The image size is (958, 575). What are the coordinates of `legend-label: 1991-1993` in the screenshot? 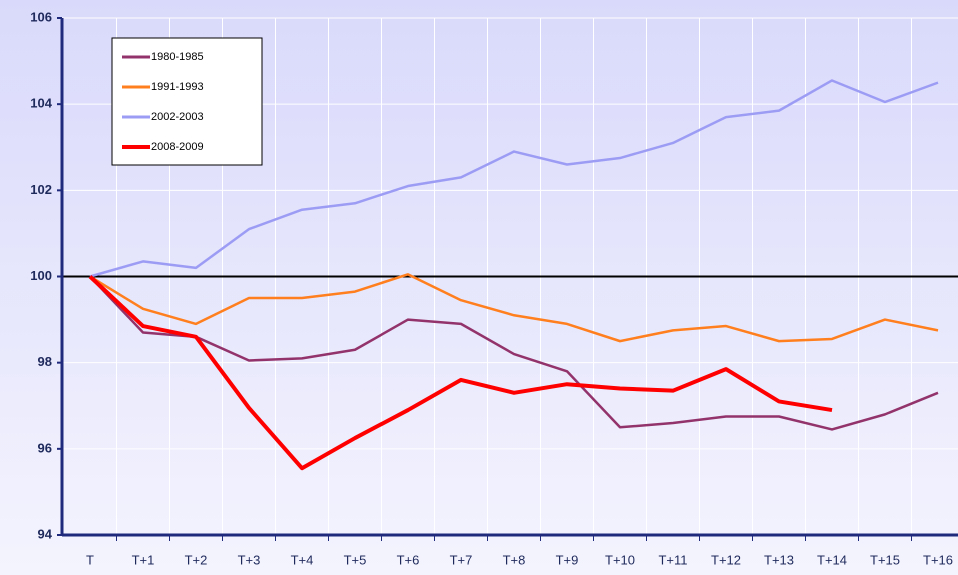 It's located at (177, 87).